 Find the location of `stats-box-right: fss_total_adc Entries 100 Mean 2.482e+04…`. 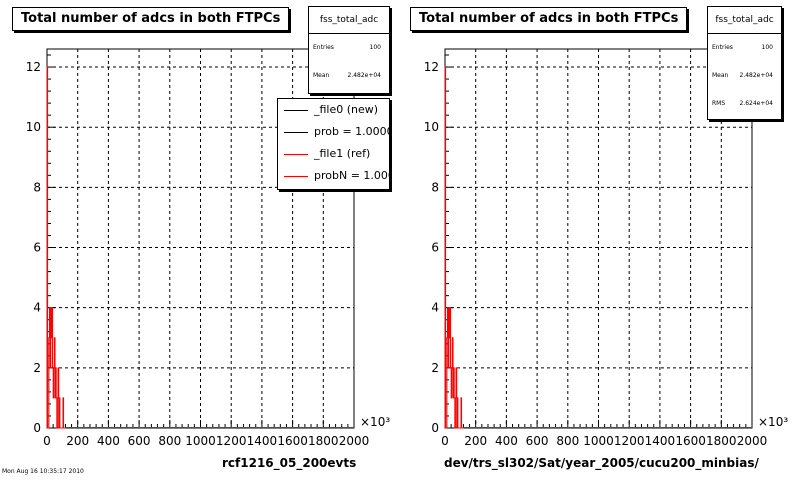

stats-box-right: fss_total_adc Entries 100 Mean 2.482e+04… is located at coordinates (744, 63).